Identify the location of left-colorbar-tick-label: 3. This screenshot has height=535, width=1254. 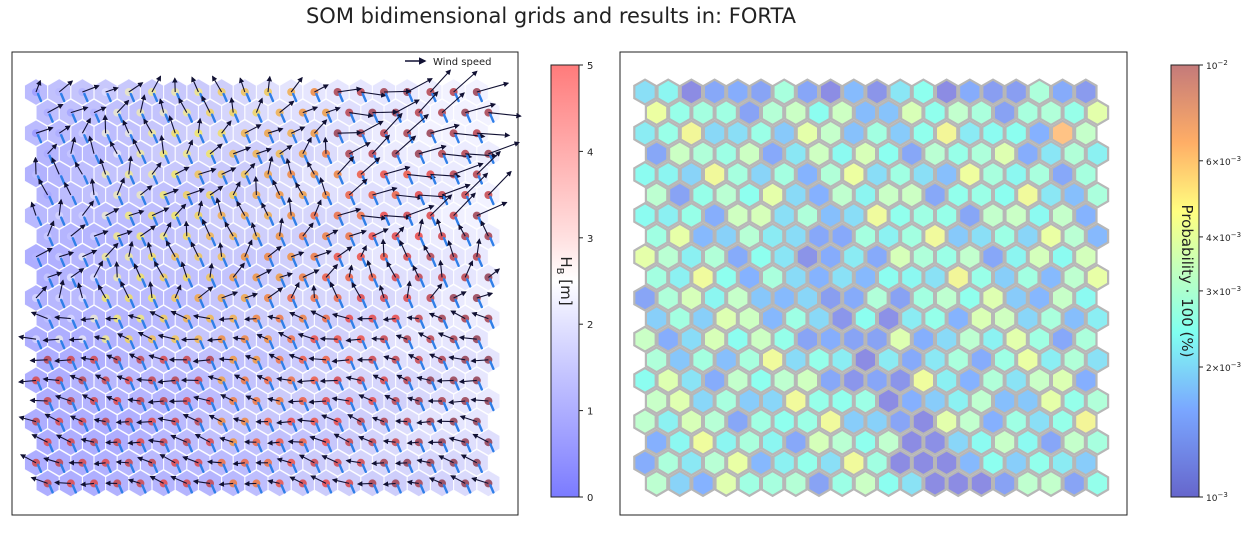
(590, 239).